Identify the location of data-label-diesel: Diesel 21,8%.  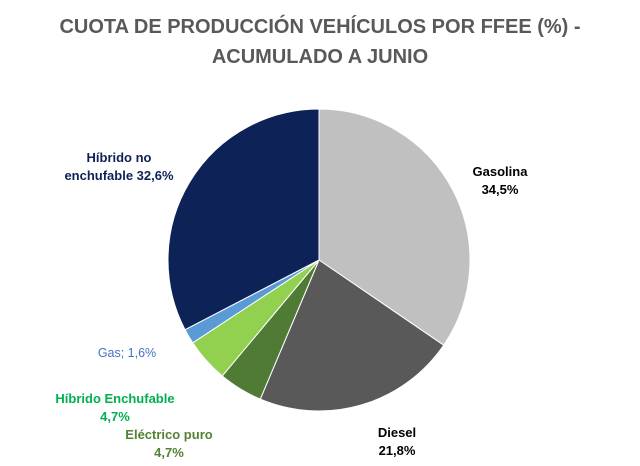
(397, 441).